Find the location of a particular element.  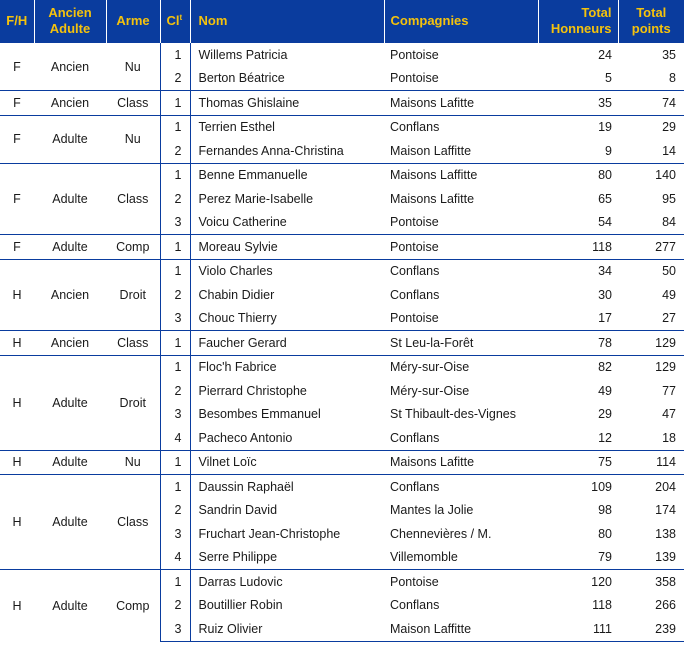

cell-total-points: 140 is located at coordinates (651, 174).